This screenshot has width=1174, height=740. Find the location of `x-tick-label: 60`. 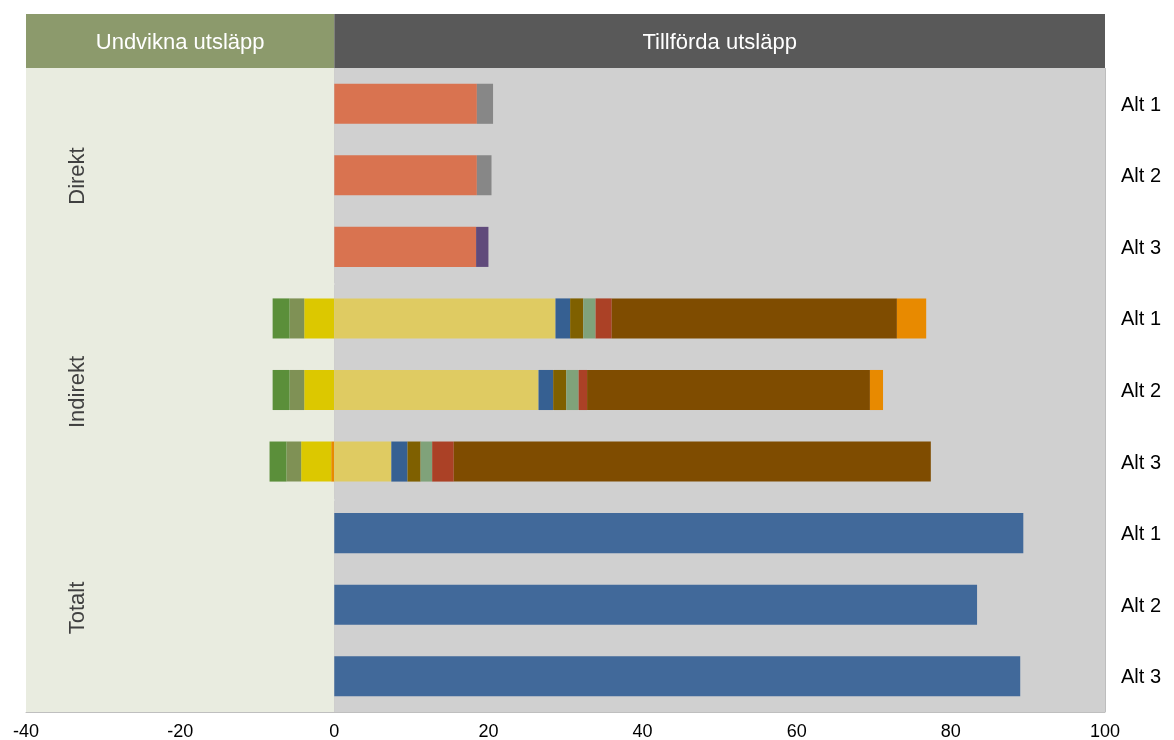

x-tick-label: 60 is located at coordinates (796, 730).